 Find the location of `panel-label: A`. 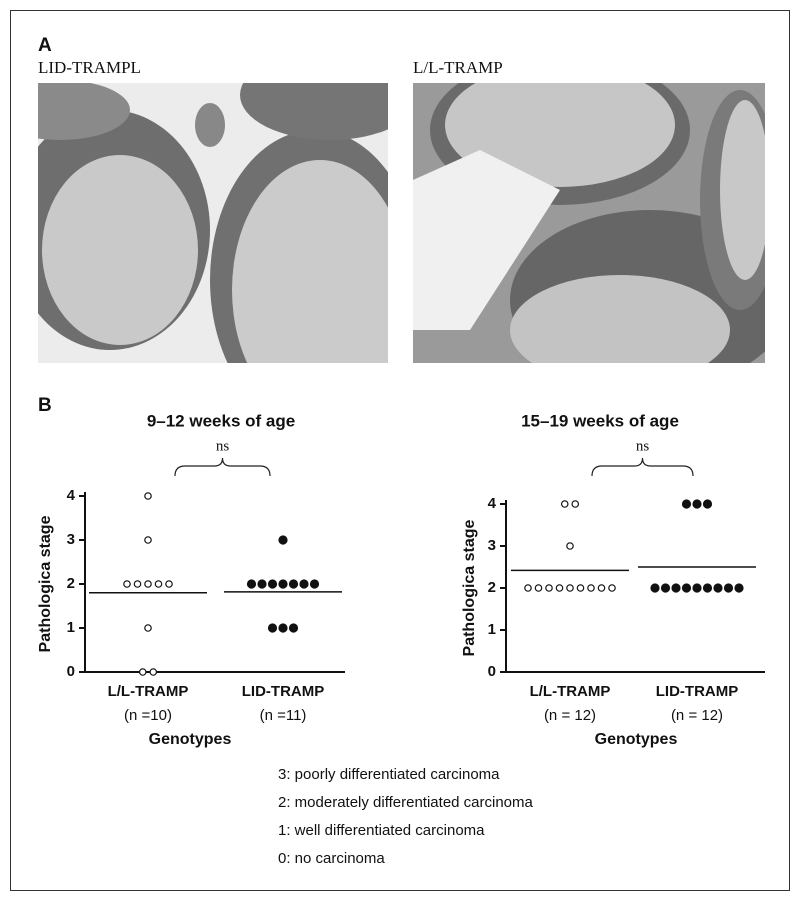

panel-label: A is located at coordinates (45, 45).